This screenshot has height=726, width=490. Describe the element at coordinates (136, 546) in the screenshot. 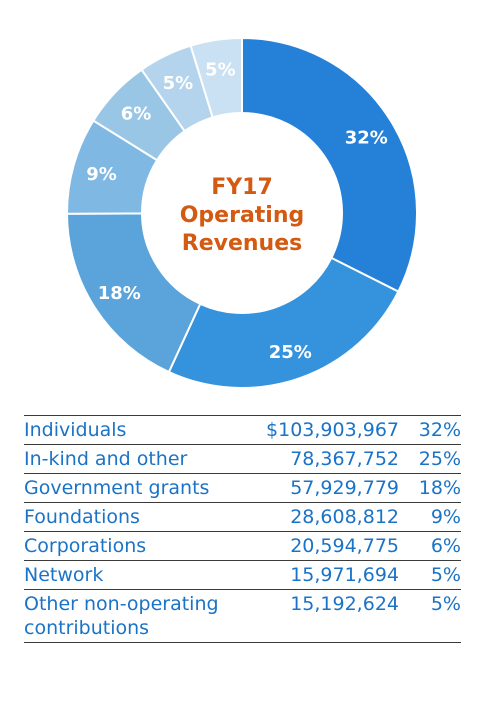

I see `row-label: Corporations` at that location.